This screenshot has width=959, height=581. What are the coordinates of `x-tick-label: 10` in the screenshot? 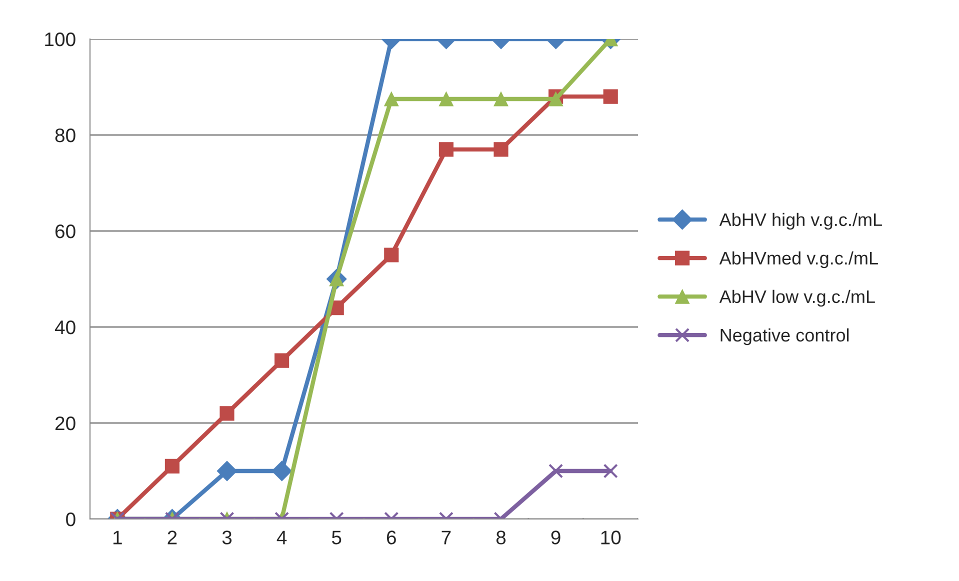 It's located at (611, 537).